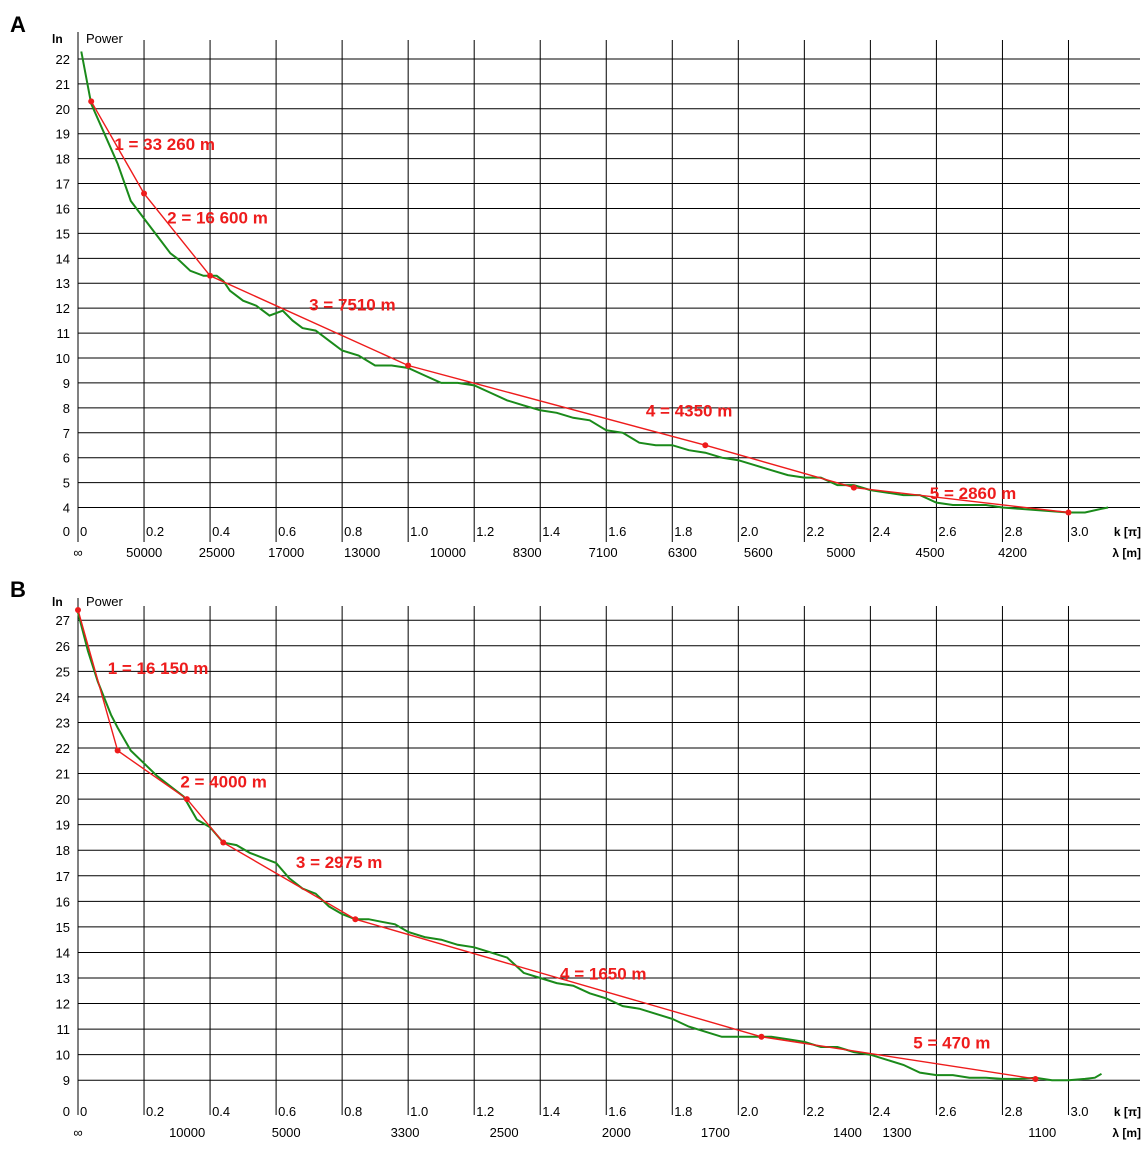 The height and width of the screenshot is (1150, 1145). What do you see at coordinates (223, 782) in the screenshot?
I see `segment-annotation: 2 = 4000 m` at bounding box center [223, 782].